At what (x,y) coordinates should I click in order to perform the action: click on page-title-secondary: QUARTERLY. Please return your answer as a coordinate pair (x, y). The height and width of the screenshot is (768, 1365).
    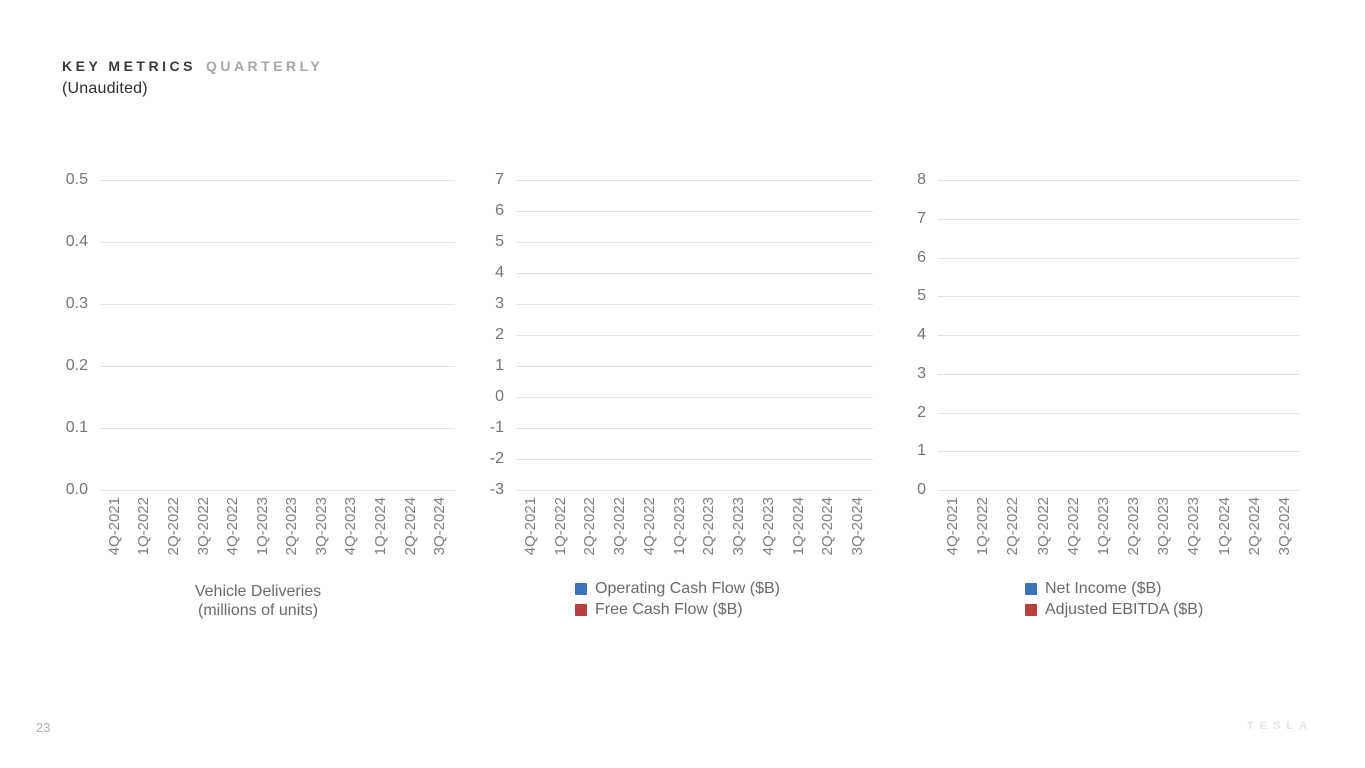
    Looking at the image, I should click on (264, 66).